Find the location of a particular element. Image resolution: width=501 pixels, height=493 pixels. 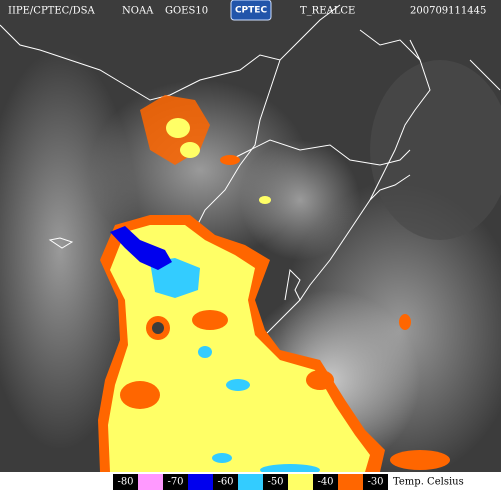

legend: -80 -70 -60 -50 -40 -30 is located at coordinates (250, 482).